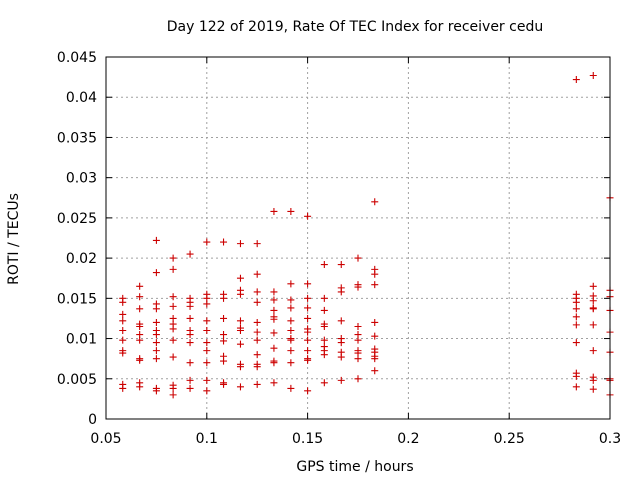 The height and width of the screenshot is (480, 640). What do you see at coordinates (509, 439) in the screenshot?
I see `x-tick-label: 0.25` at bounding box center [509, 439].